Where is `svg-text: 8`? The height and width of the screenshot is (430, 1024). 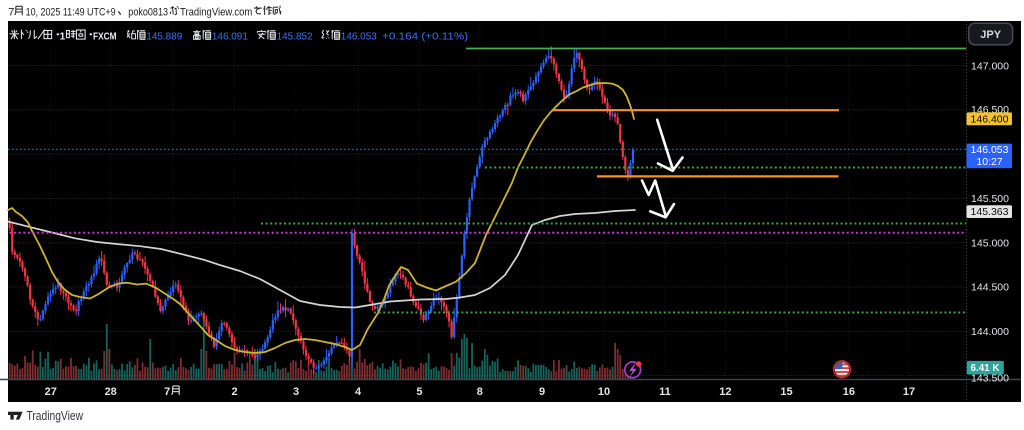
svg-text: 8 is located at coordinates (480, 392).